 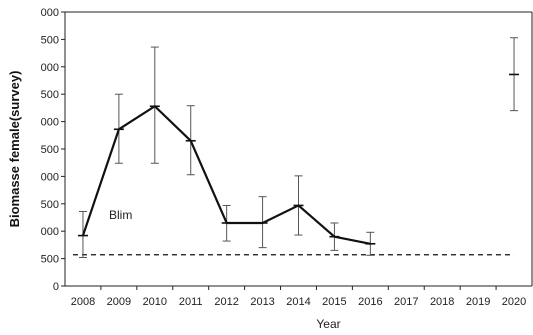 I want to click on x-tick-label: 2009, so click(x=119, y=302).